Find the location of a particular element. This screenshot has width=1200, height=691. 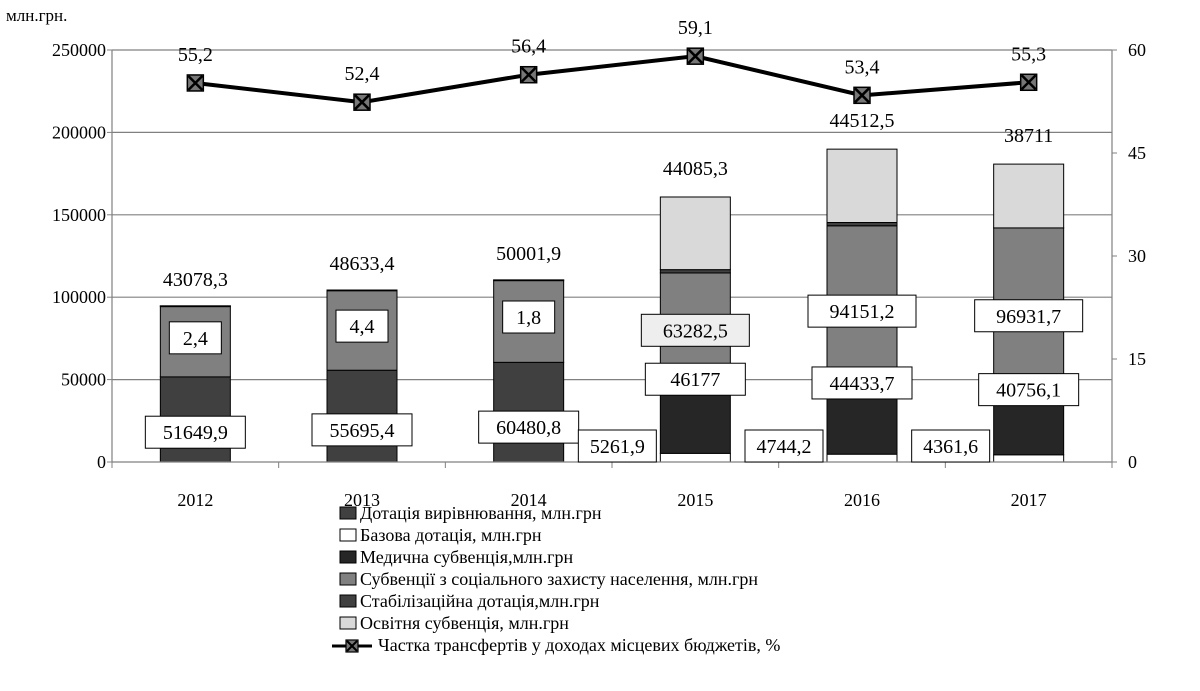

label-text: 1,8 is located at coordinates (528, 318).